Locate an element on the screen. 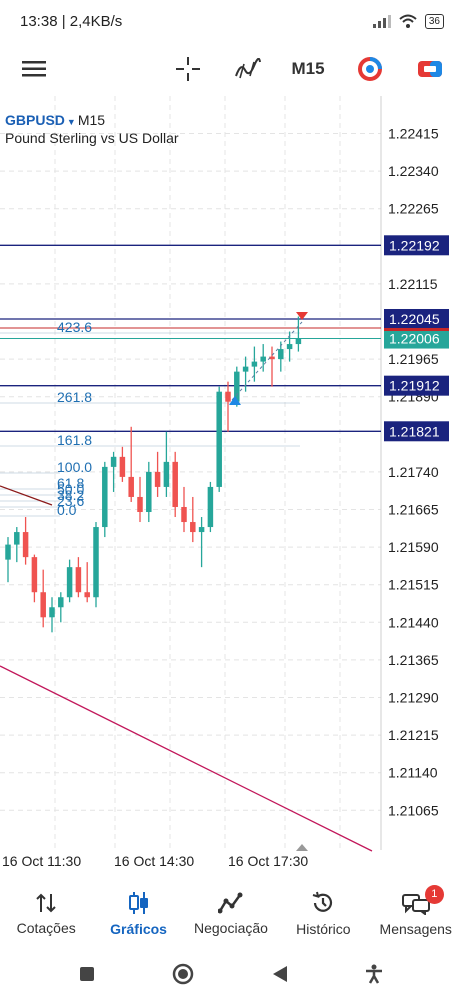 This screenshot has height=1000, width=462. chart-shift-icon is located at coordinates (302, 847).